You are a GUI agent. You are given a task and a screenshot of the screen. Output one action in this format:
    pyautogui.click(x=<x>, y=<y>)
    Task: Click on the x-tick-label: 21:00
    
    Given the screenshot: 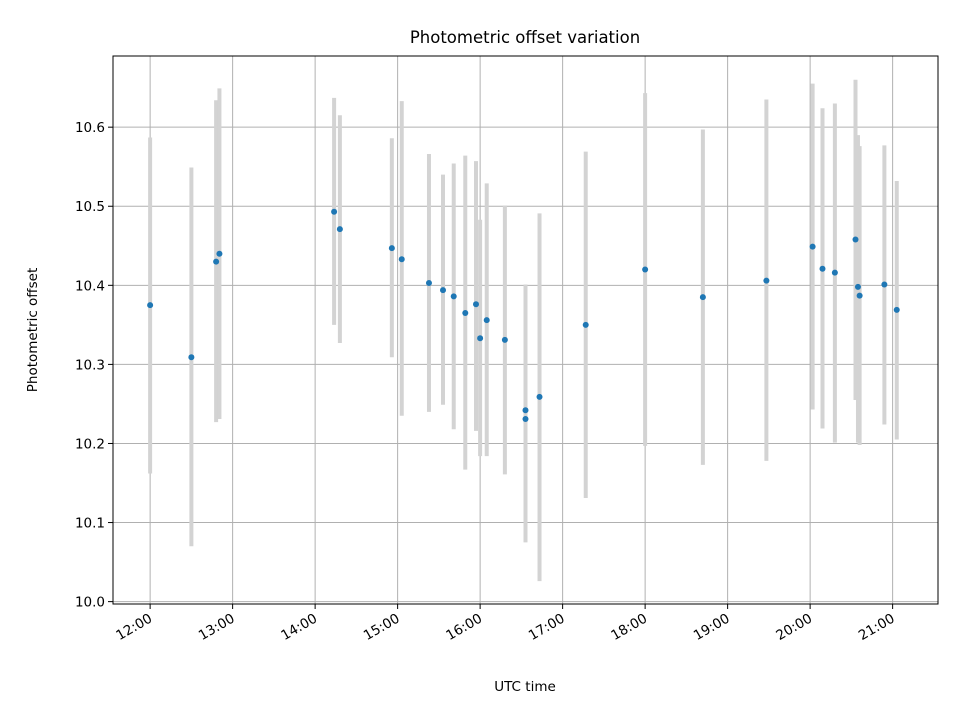 What is the action you would take?
    pyautogui.click(x=877, y=627)
    